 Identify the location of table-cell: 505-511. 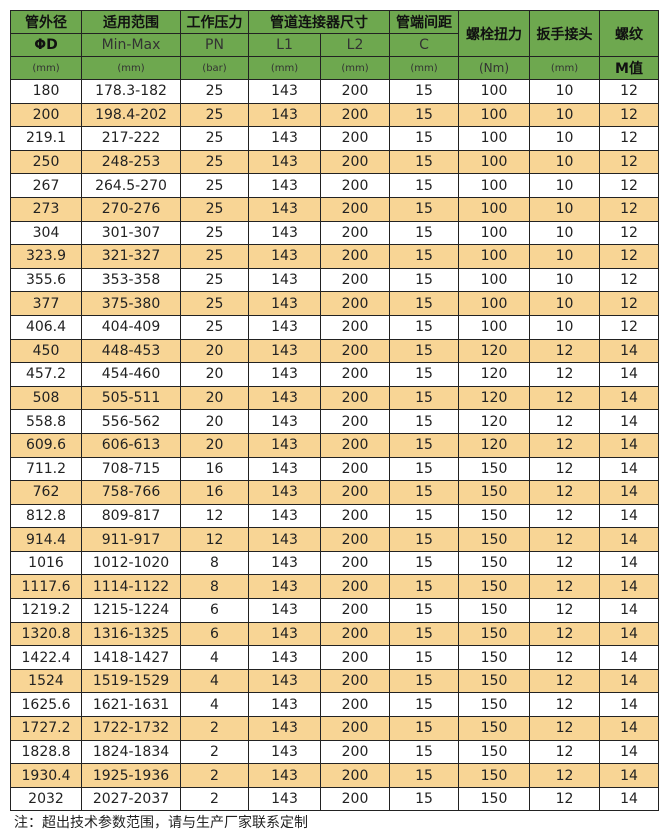
(131, 398).